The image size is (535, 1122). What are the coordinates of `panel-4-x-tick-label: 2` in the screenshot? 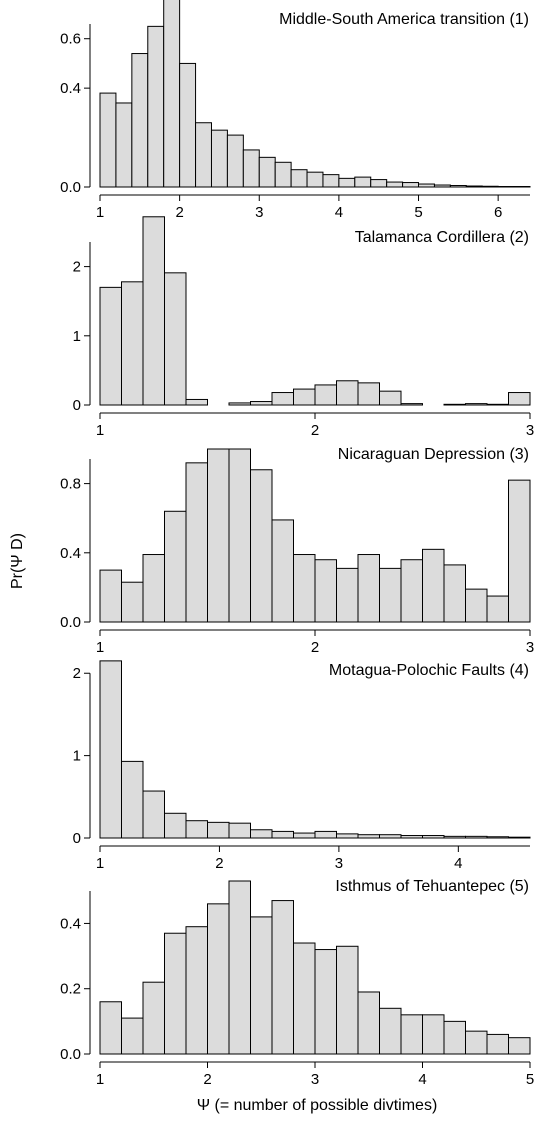 It's located at (219, 863).